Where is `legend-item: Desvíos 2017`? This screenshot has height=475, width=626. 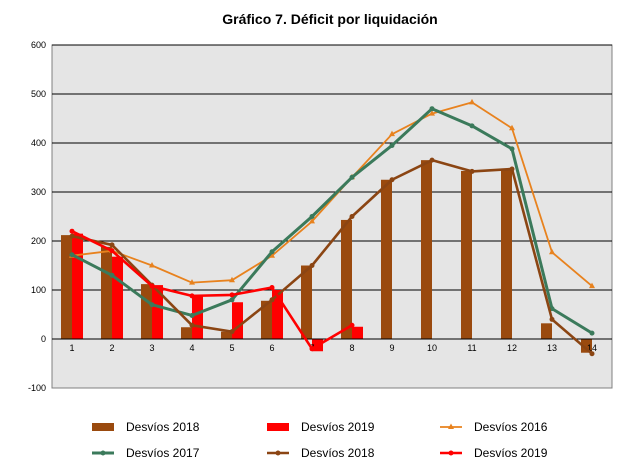
legend-item: Desvíos 2017 is located at coordinates (146, 453).